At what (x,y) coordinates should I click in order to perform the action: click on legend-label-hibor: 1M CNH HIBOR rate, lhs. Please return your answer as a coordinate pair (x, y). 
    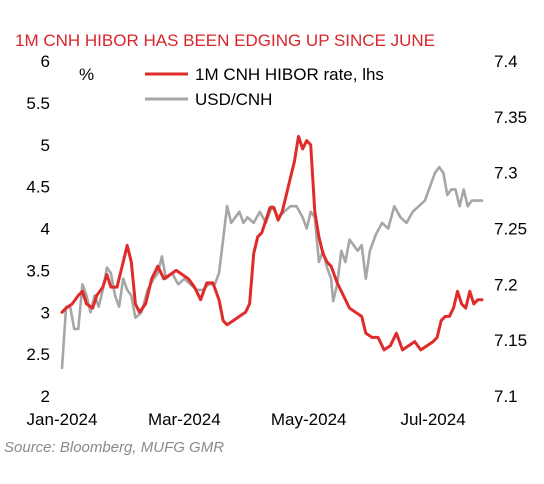
    Looking at the image, I should click on (289, 74).